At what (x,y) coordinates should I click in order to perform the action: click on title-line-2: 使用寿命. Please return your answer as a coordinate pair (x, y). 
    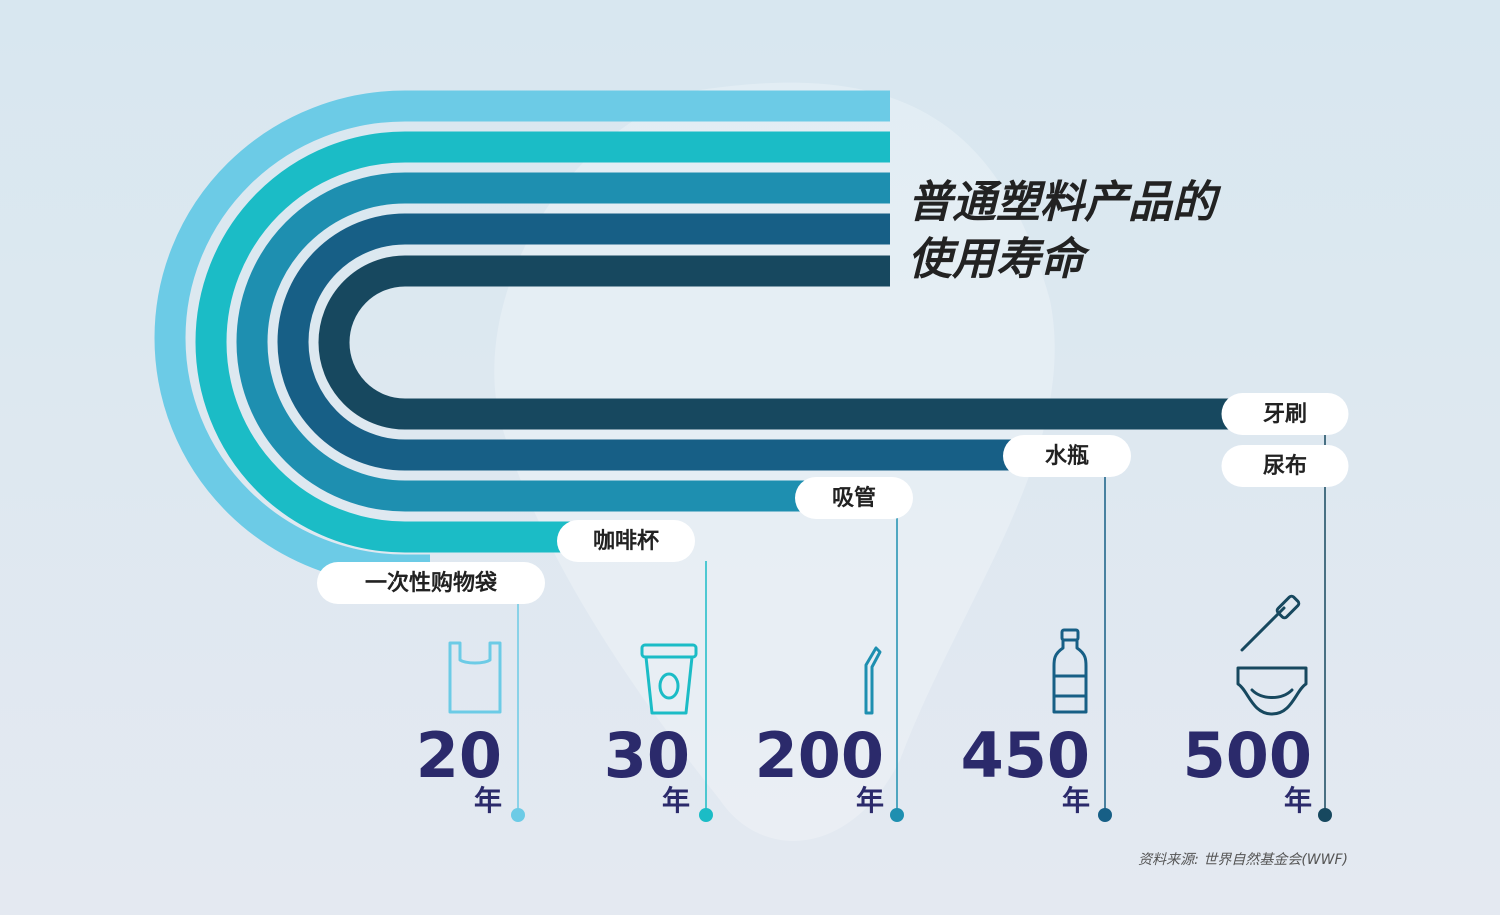
    Looking at the image, I should click on (999, 259).